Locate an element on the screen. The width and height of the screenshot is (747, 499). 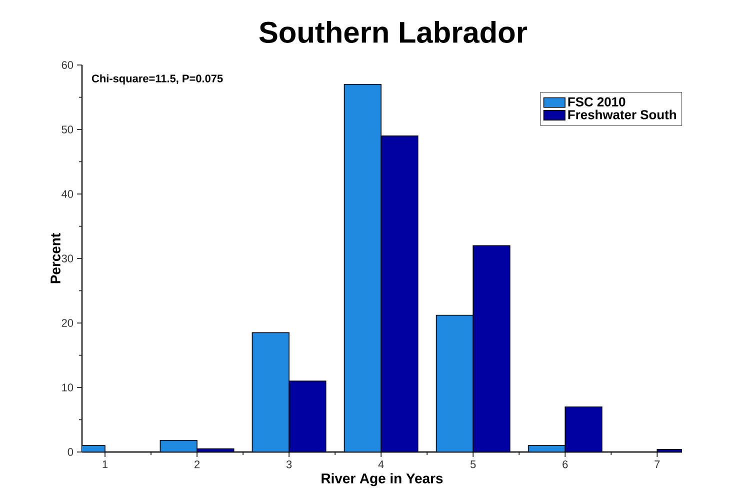
x-tick-label: 7 is located at coordinates (657, 464).